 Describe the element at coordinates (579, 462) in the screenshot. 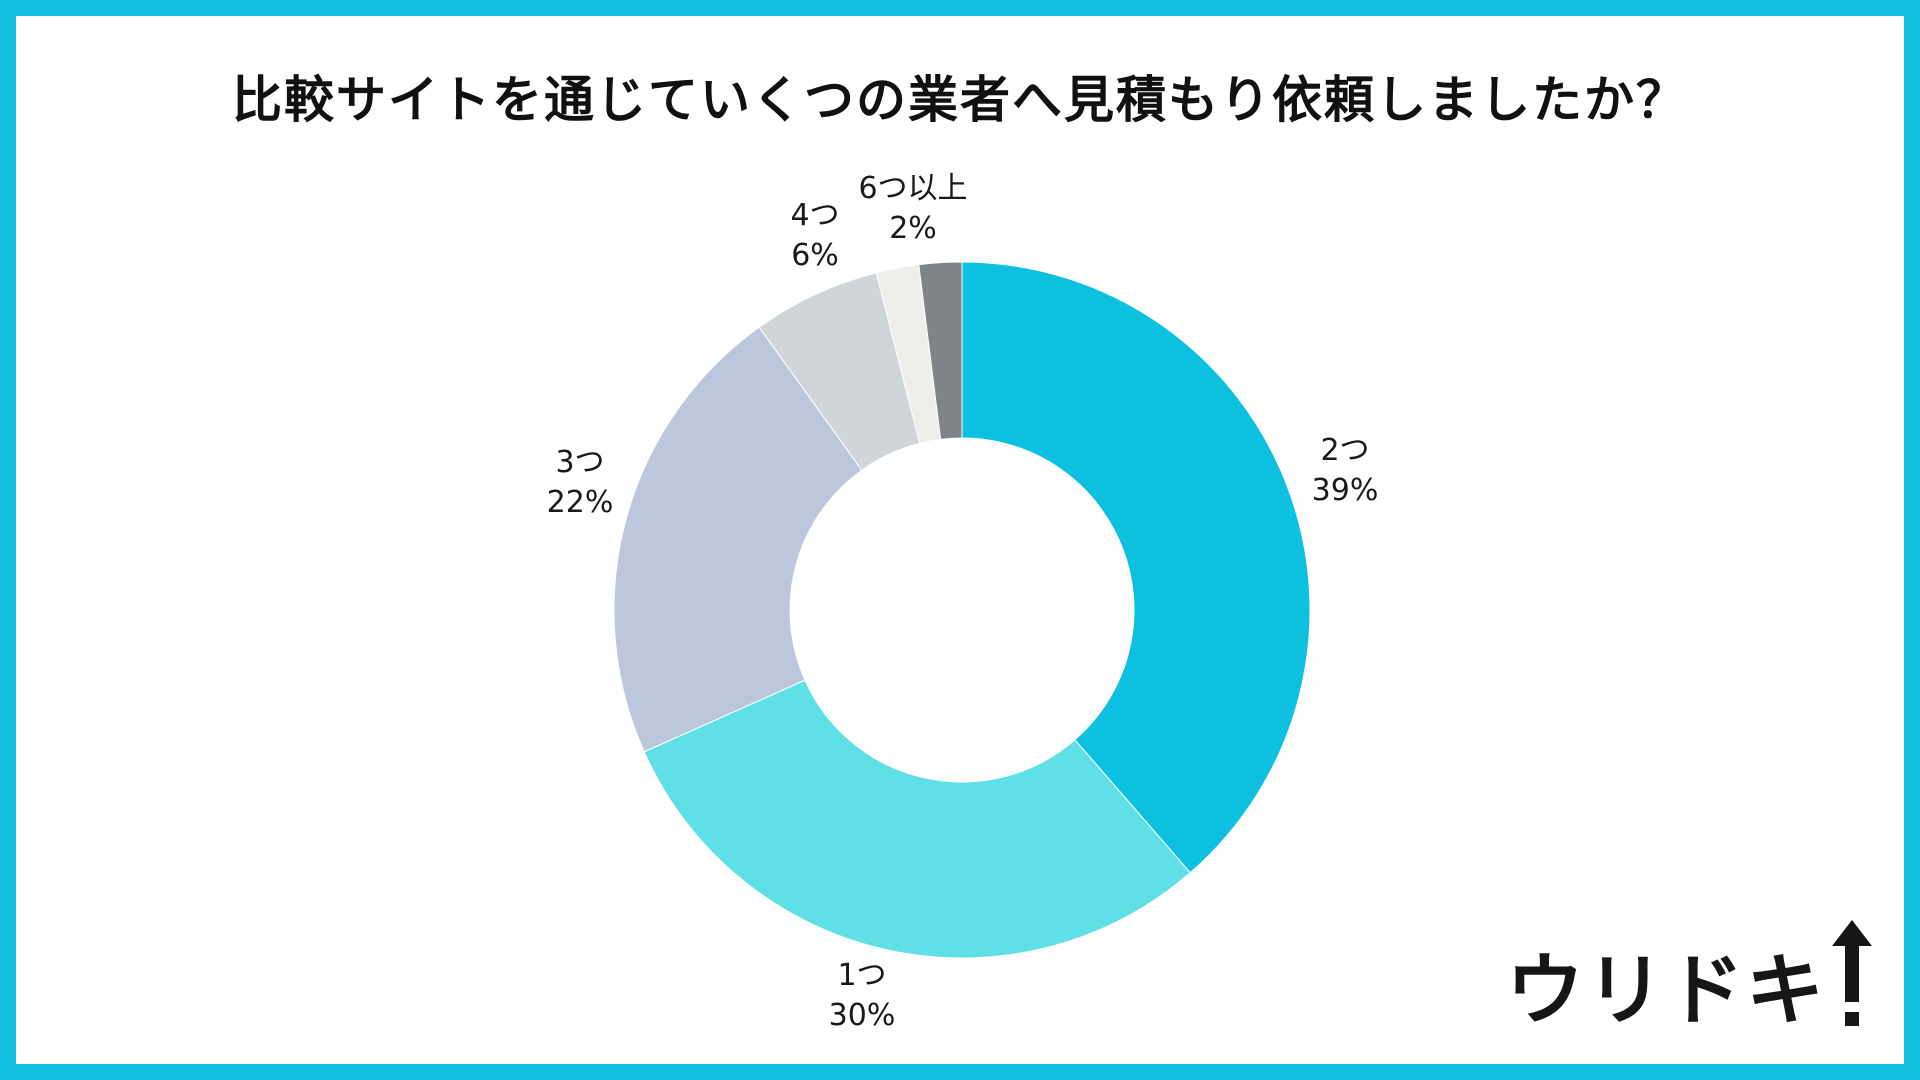

I see `slice-category-label: 3つ` at that location.